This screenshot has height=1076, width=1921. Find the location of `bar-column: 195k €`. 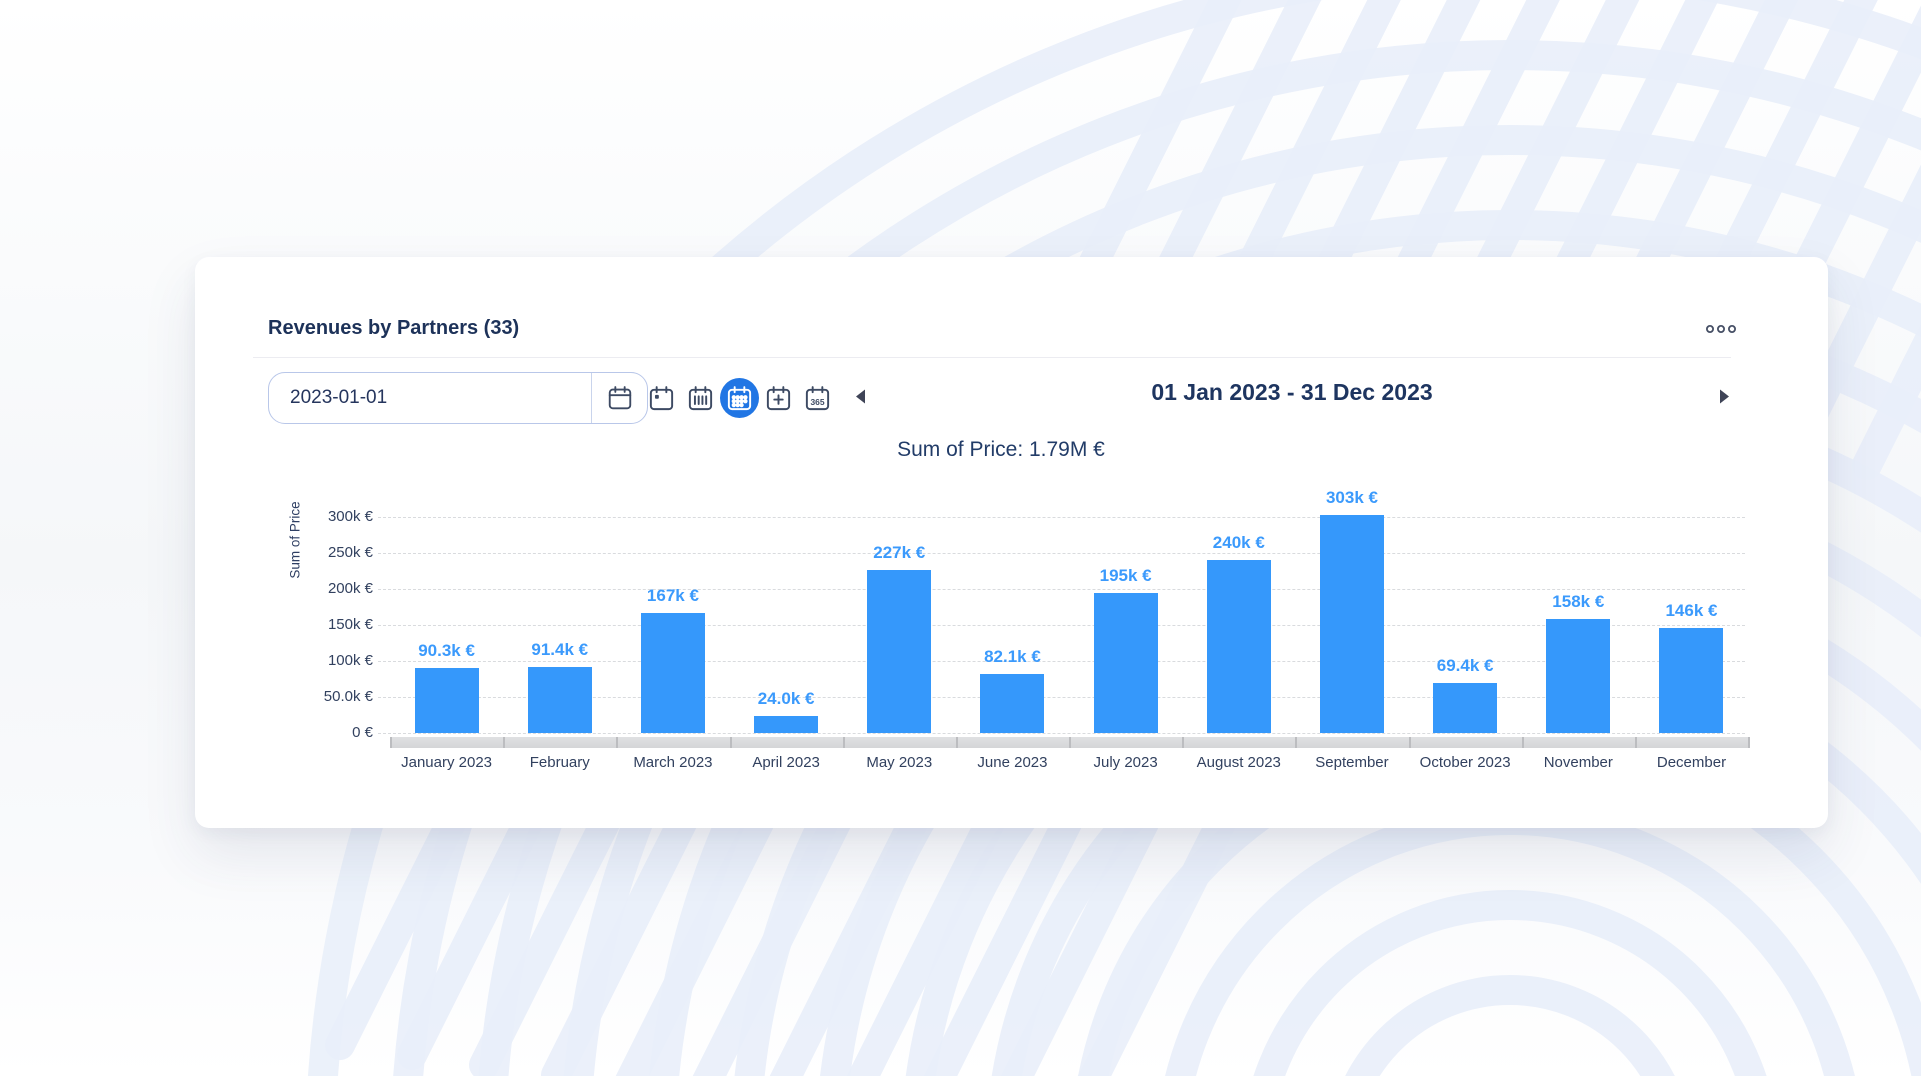

bar-column: 195k € is located at coordinates (1125, 610).